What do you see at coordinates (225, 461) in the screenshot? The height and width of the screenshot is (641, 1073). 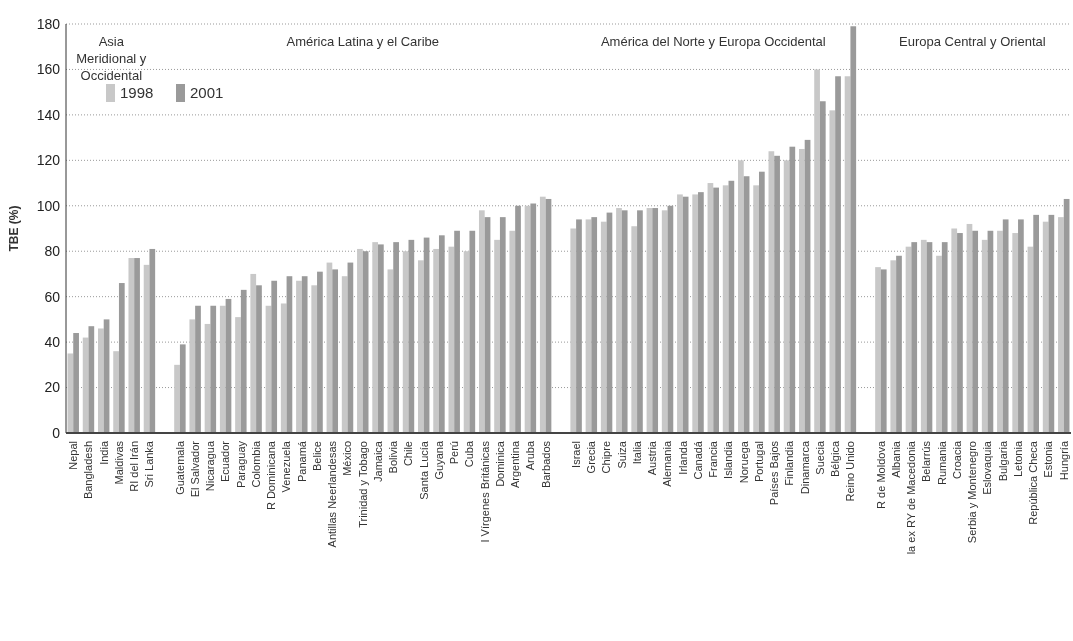 I see `x-tick-label: Ecuador` at bounding box center [225, 461].